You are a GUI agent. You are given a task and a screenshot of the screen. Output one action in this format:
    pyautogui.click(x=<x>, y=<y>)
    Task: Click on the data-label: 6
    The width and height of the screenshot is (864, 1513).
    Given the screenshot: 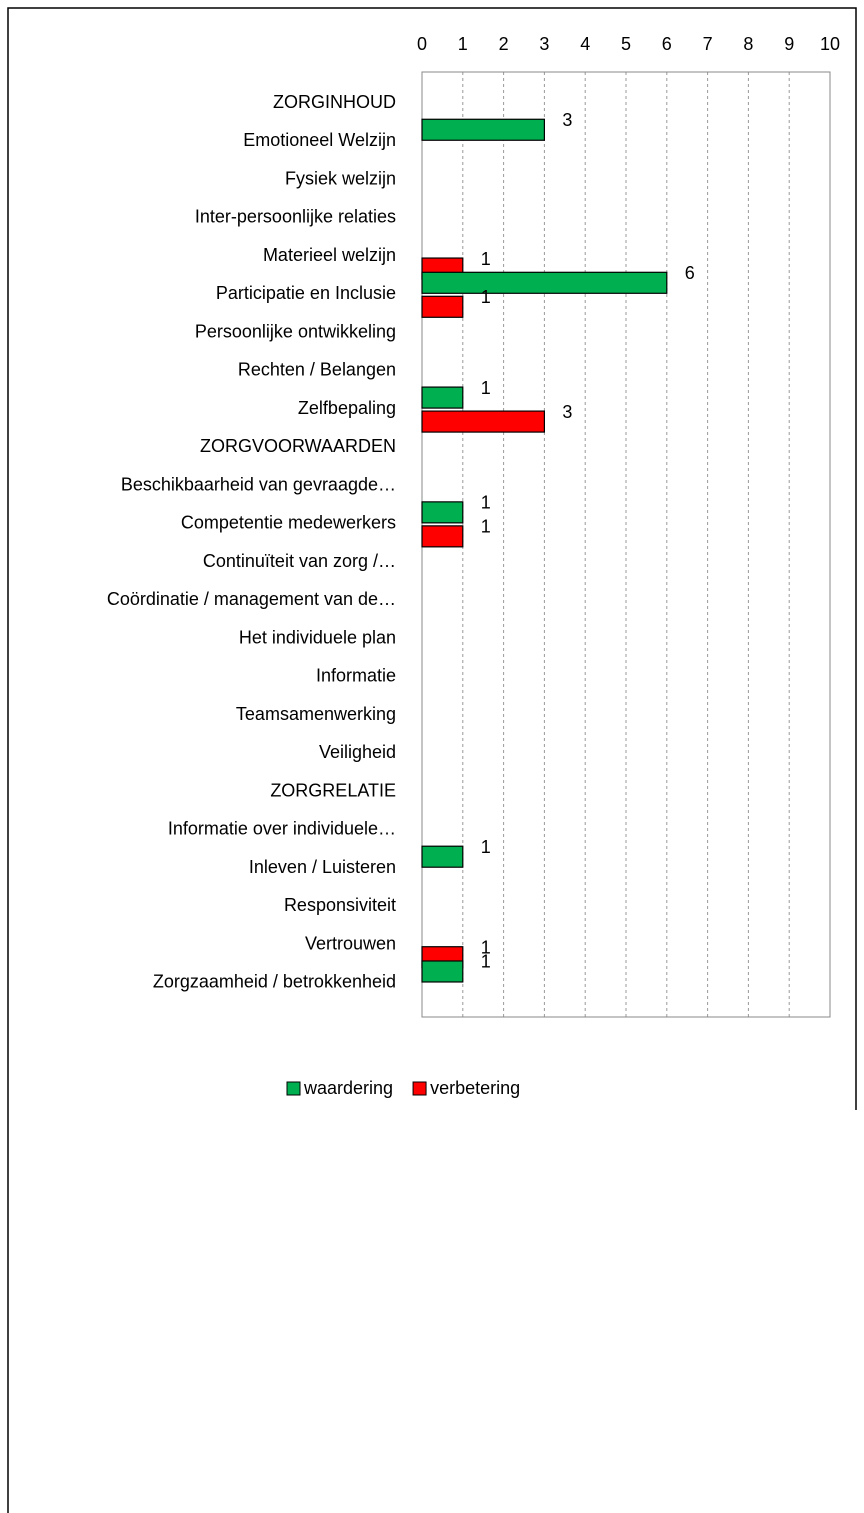 What is the action you would take?
    pyautogui.click(x=690, y=273)
    